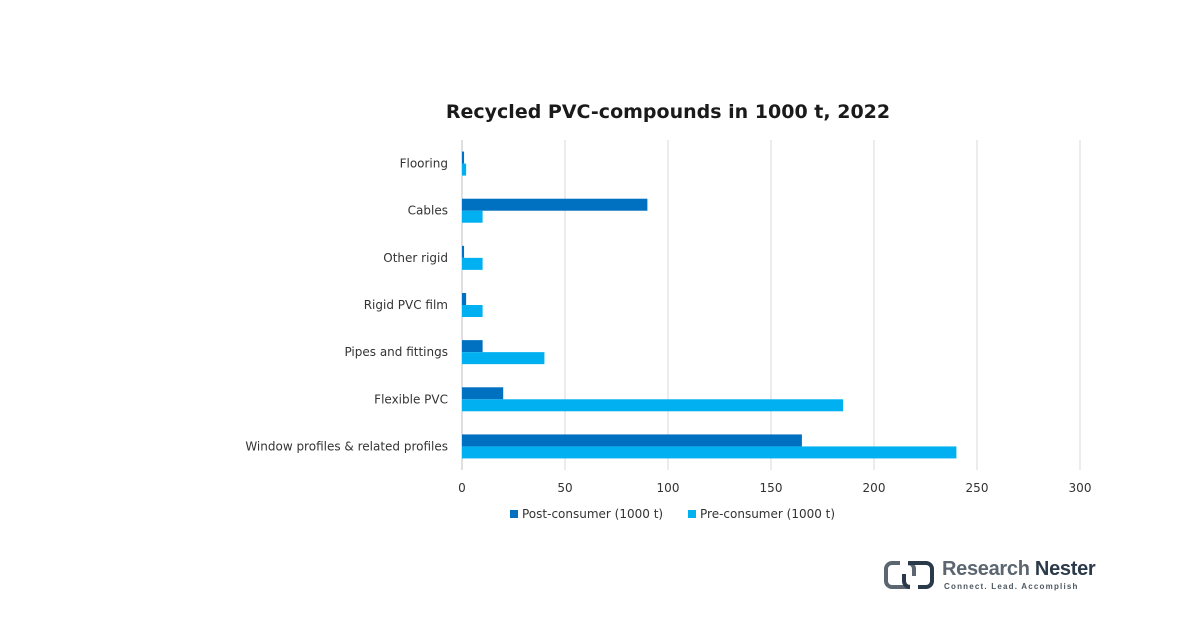  I want to click on category-label: Flexible PVC, so click(411, 399).